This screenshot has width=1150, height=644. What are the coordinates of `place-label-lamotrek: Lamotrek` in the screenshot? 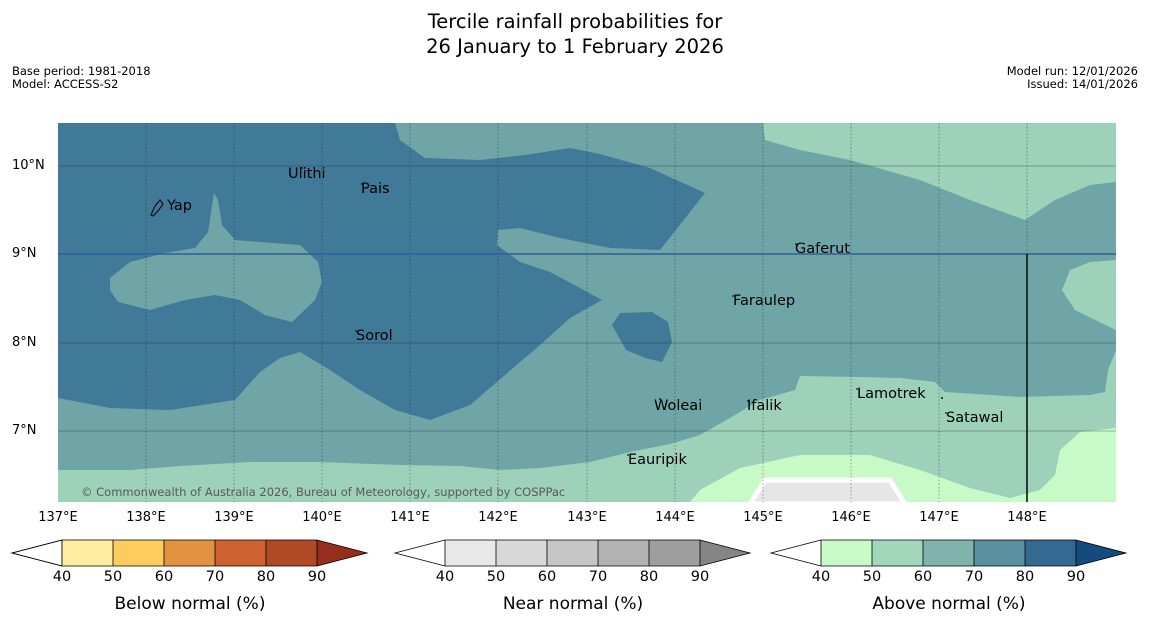 It's located at (891, 394).